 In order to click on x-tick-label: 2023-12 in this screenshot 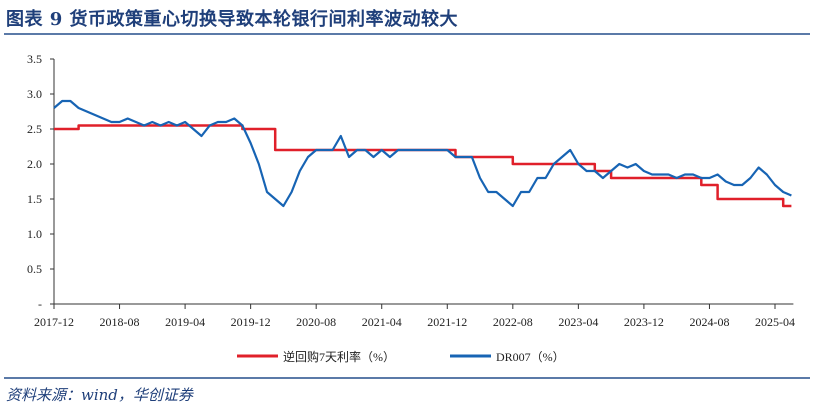, I will do `click(644, 322)`.